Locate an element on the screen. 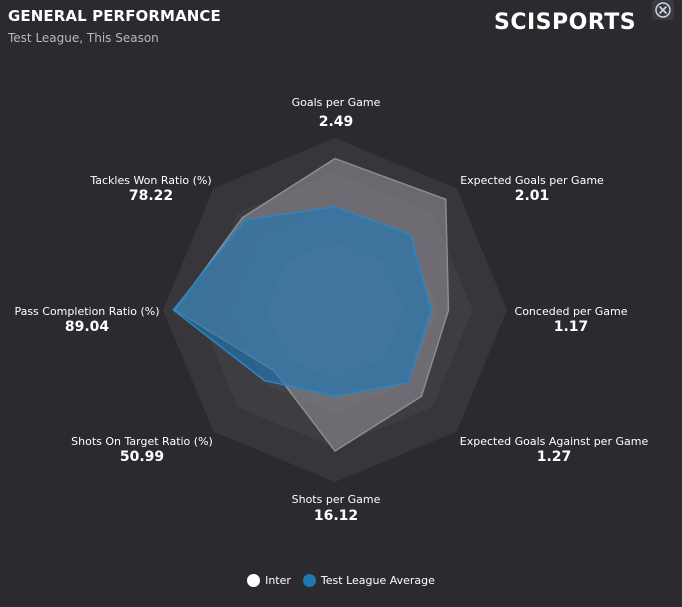  axis-value: 16.12 is located at coordinates (336, 516).